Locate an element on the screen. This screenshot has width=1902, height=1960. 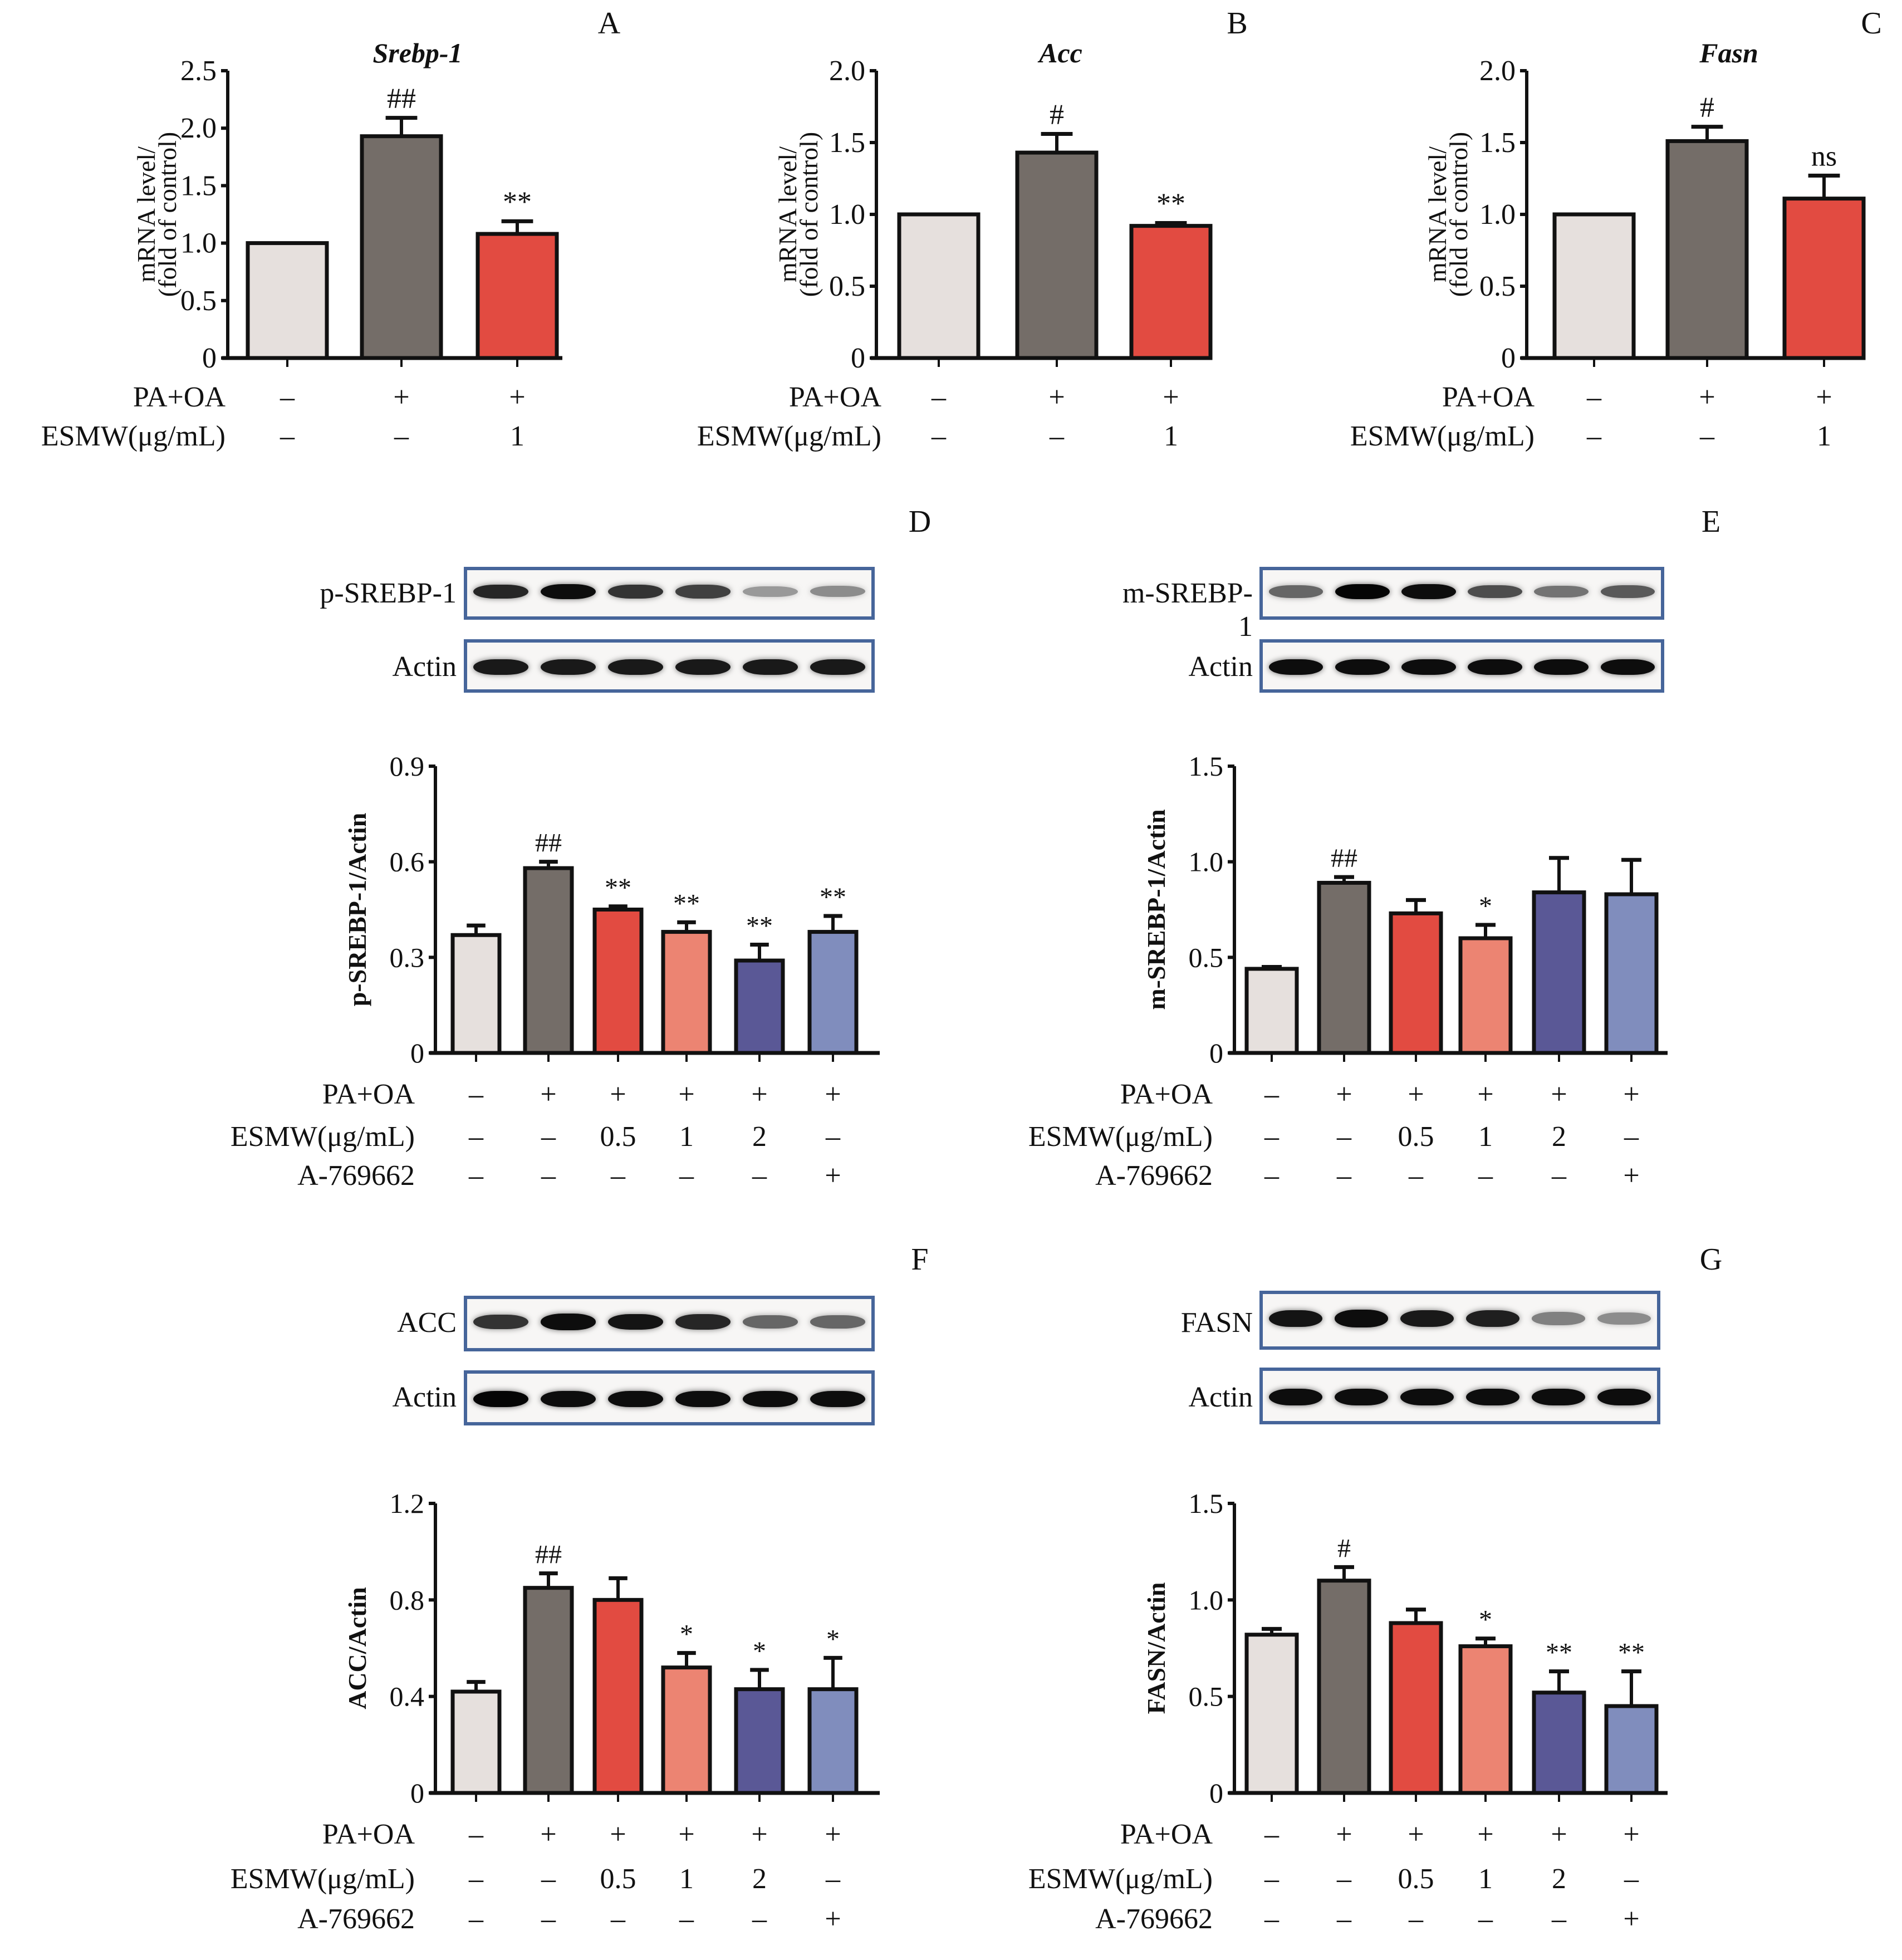
blot-loading-F is located at coordinates (669, 1397).